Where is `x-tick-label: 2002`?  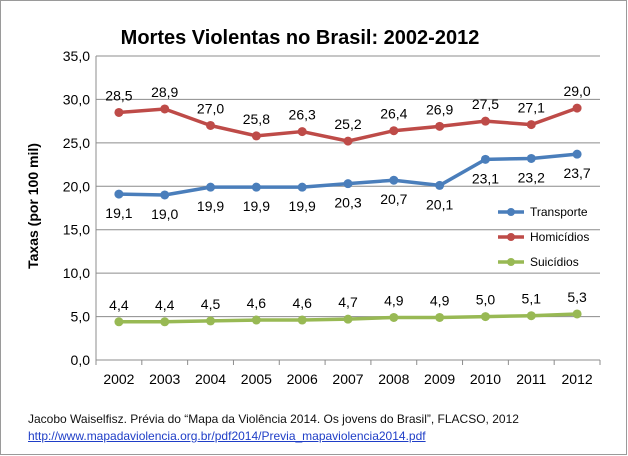
x-tick-label: 2002 is located at coordinates (118, 379).